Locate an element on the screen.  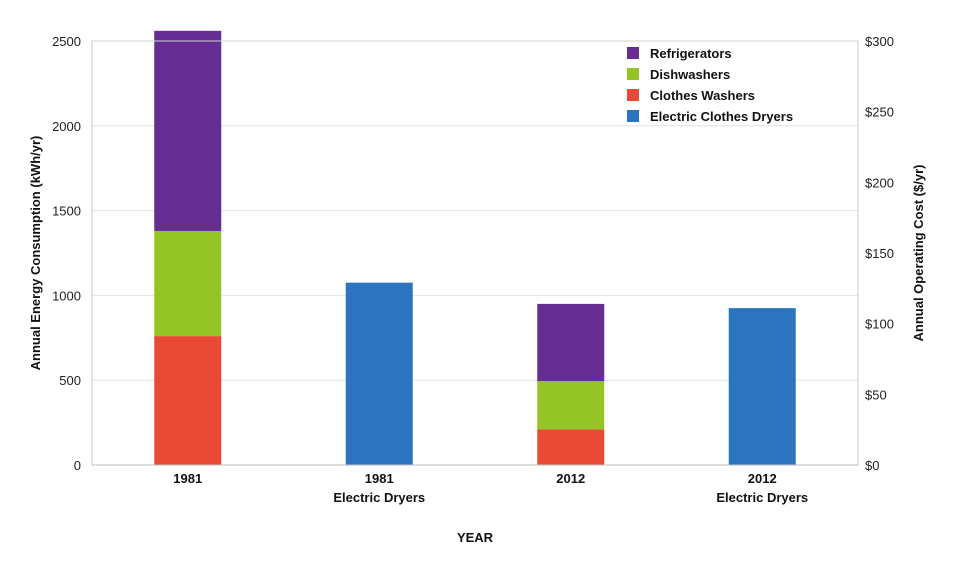
right-y-tick-labels: $0 $50 $100 $150 $200 $250 $300 is located at coordinates (879, 253).